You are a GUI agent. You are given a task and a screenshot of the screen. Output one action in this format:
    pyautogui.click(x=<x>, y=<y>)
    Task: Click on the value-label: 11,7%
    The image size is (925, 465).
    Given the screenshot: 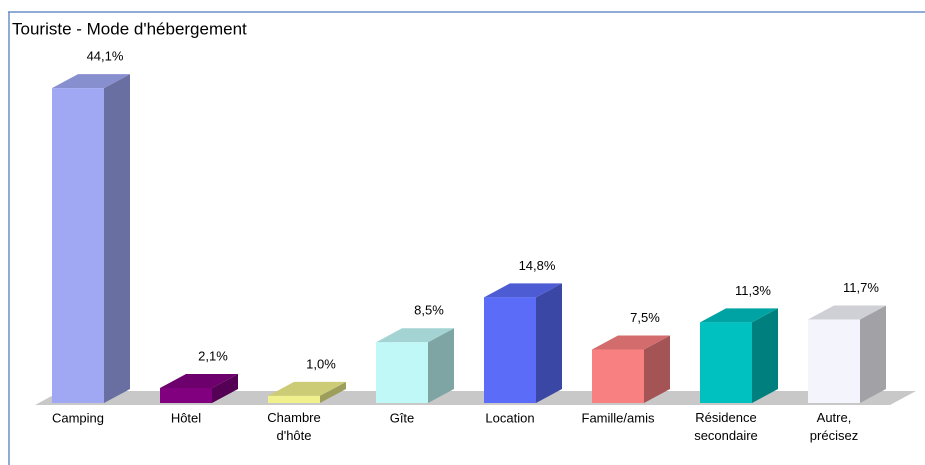 What is the action you would take?
    pyautogui.click(x=861, y=287)
    